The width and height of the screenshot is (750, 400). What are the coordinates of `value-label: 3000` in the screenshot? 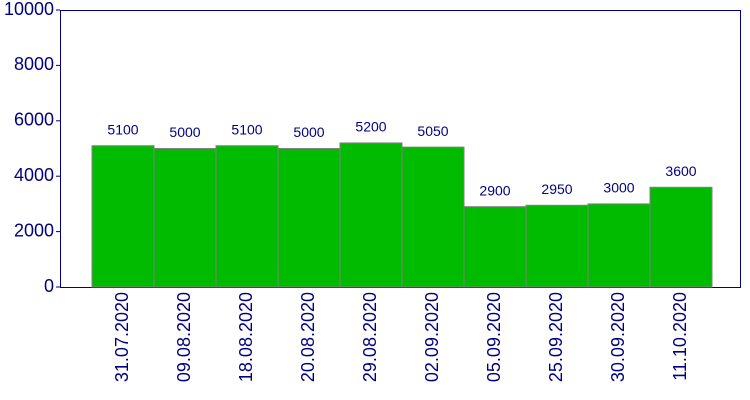 It's located at (618, 188).